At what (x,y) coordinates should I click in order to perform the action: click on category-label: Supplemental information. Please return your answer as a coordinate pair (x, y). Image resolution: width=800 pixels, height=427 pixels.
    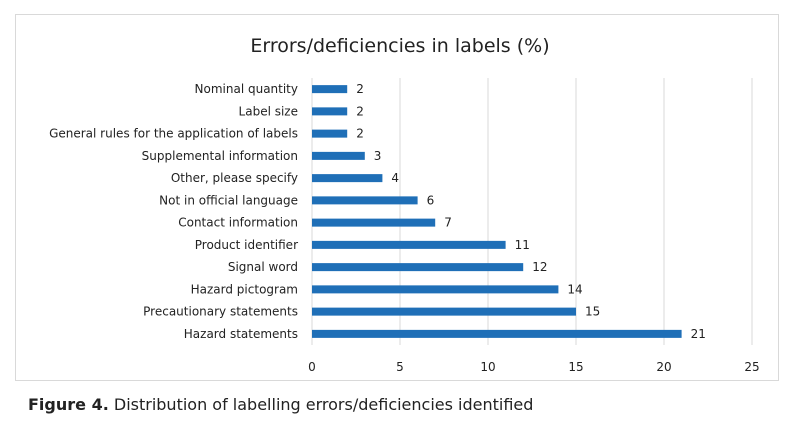
    Looking at the image, I should click on (220, 156).